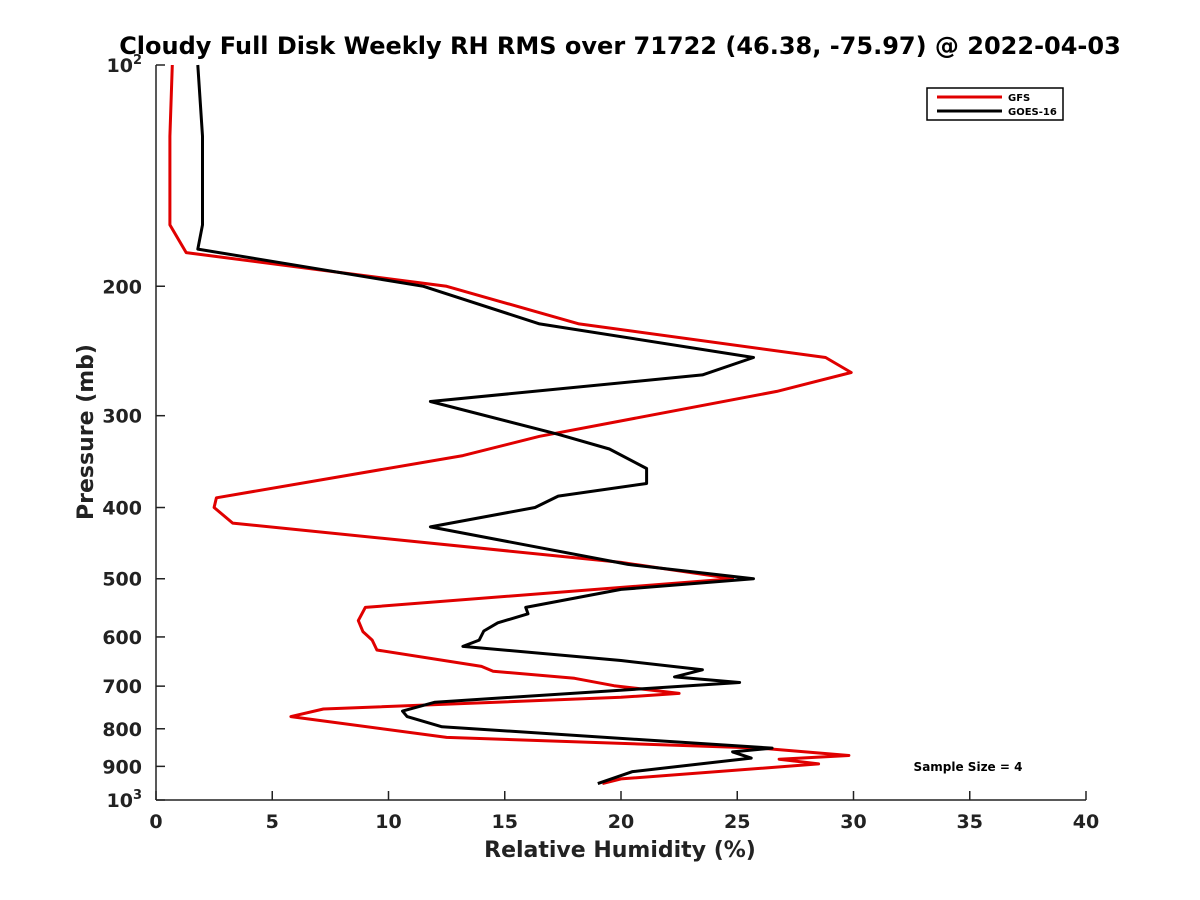 Image resolution: width=1200 pixels, height=900 pixels. Describe the element at coordinates (1086, 822) in the screenshot. I see `x-tick-label: 40` at that location.